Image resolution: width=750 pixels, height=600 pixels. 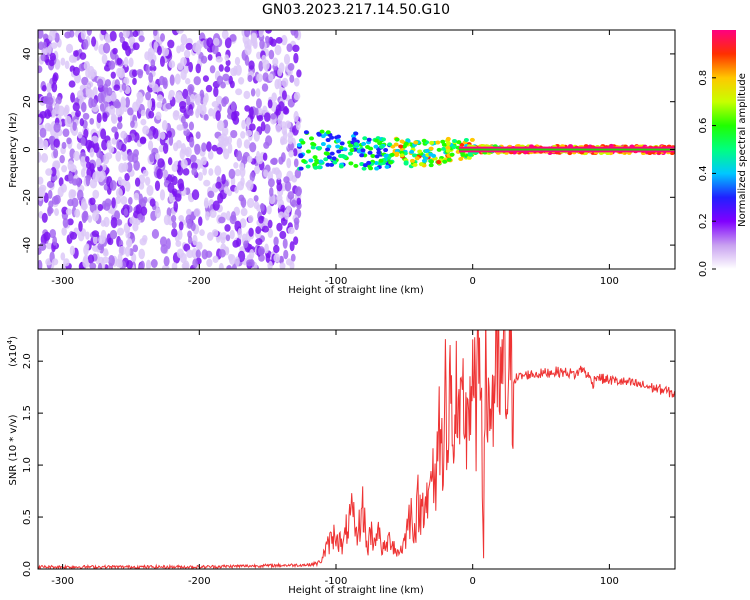 I want to click on snr-ytick-label: 0.5, so click(x=27, y=517).